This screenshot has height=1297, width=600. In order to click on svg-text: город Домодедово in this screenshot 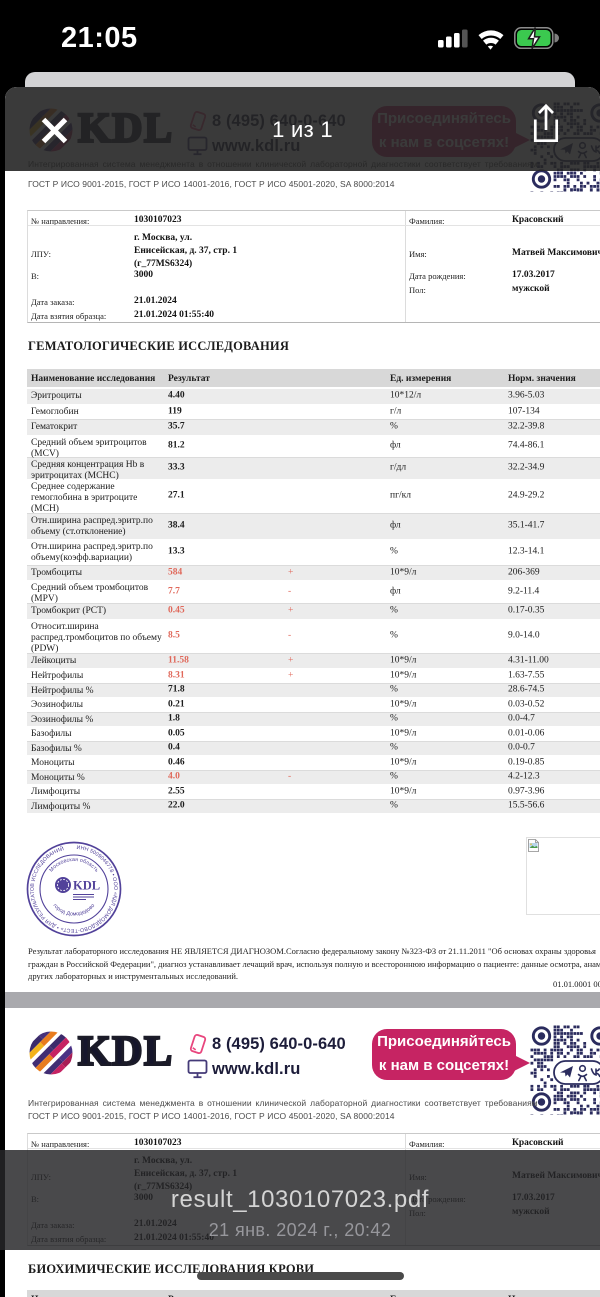, I will do `click(74, 910)`.